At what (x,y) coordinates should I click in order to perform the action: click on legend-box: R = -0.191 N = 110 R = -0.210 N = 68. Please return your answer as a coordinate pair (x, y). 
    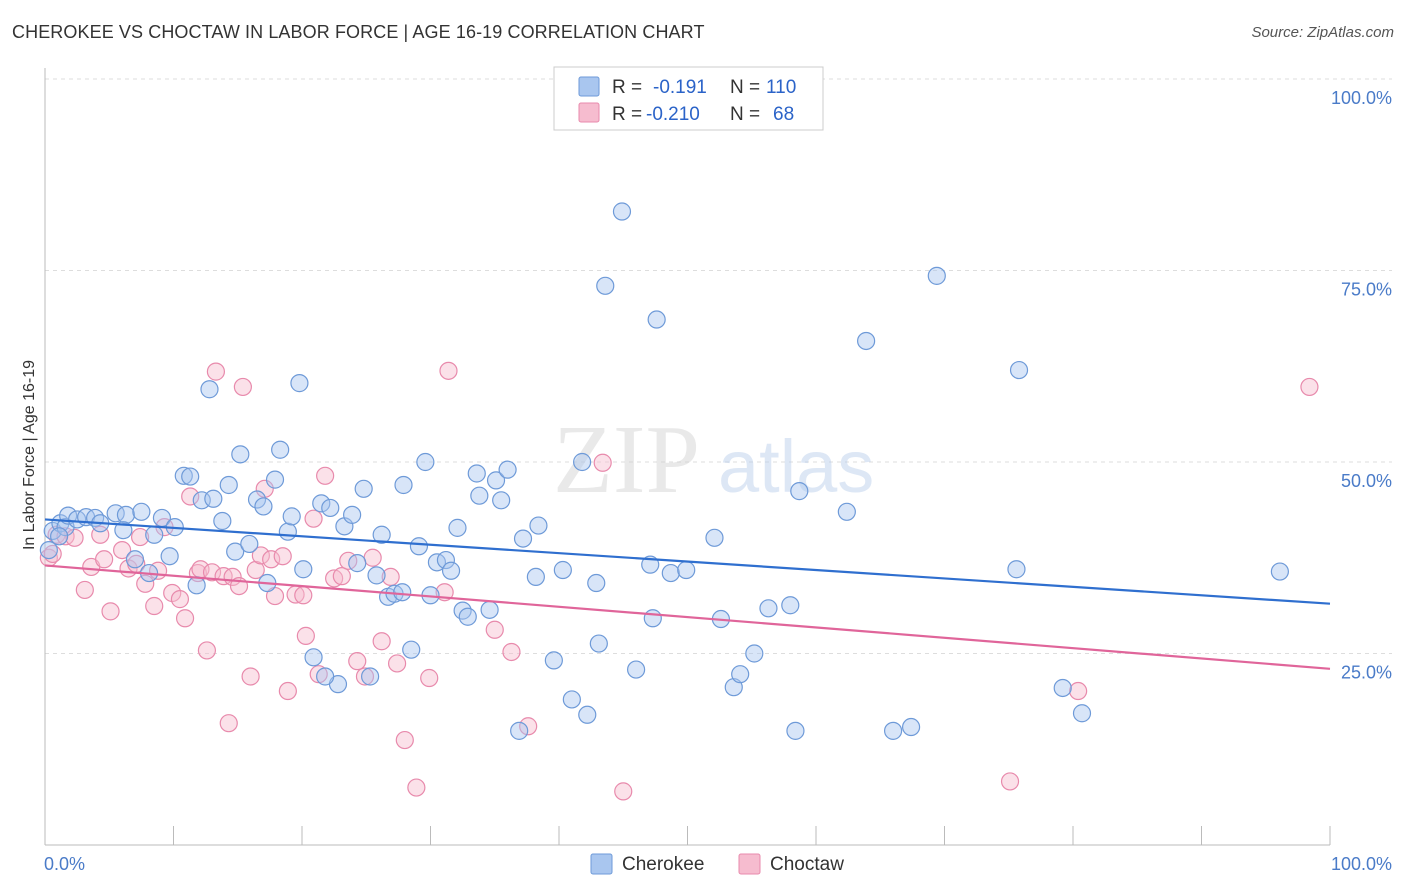
    Looking at the image, I should click on (688, 98).